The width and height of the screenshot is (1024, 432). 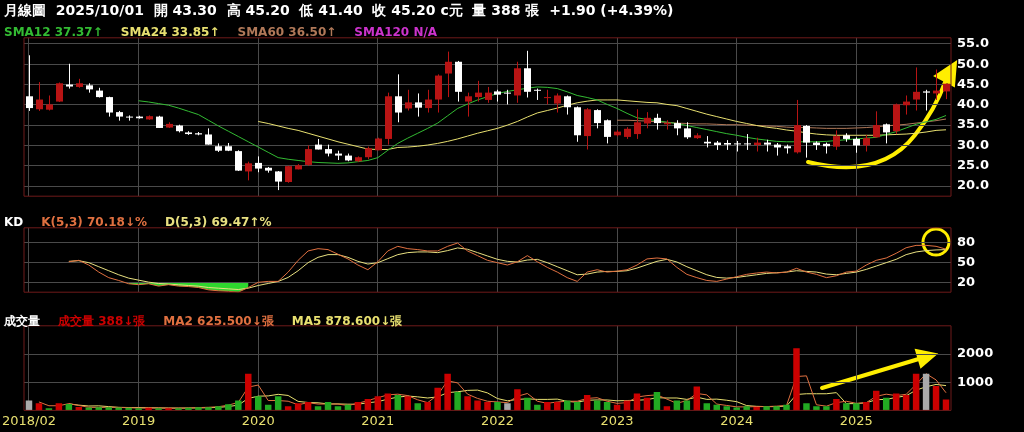 I want to click on x-tick-label: 2025, so click(x=856, y=420).